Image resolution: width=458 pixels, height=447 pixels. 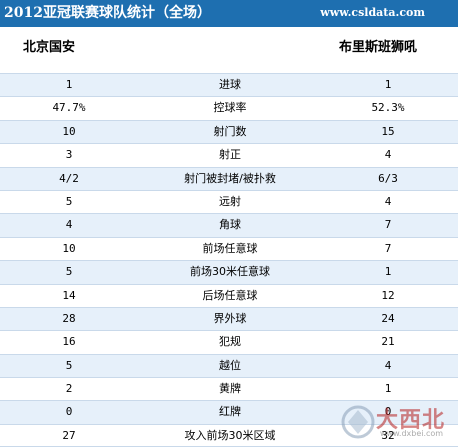 I want to click on stat-label: 射门数, so click(x=230, y=131).